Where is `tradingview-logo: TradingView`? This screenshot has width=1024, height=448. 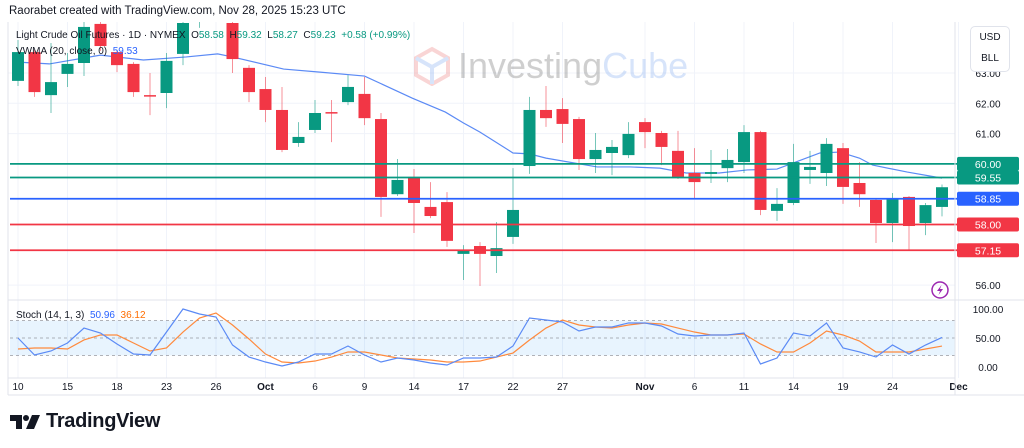
tradingview-logo: TradingView is located at coordinates (85, 421).